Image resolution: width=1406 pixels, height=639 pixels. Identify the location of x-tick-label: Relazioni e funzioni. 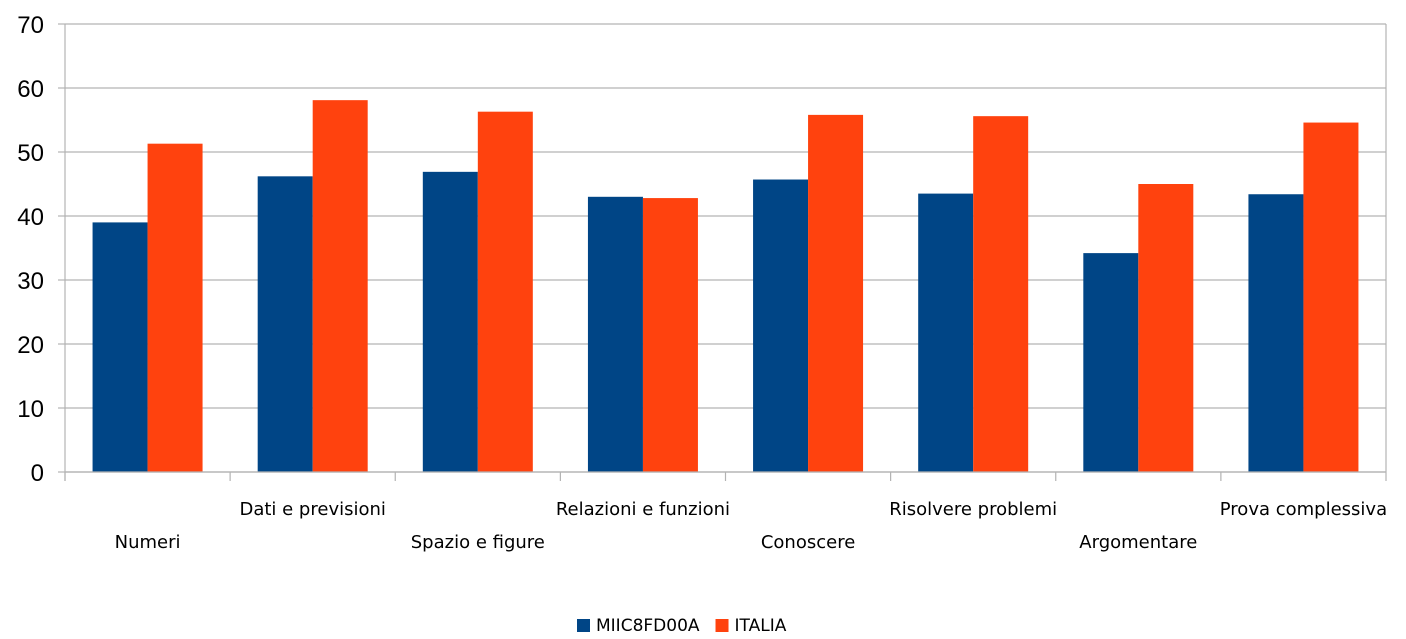
(643, 509).